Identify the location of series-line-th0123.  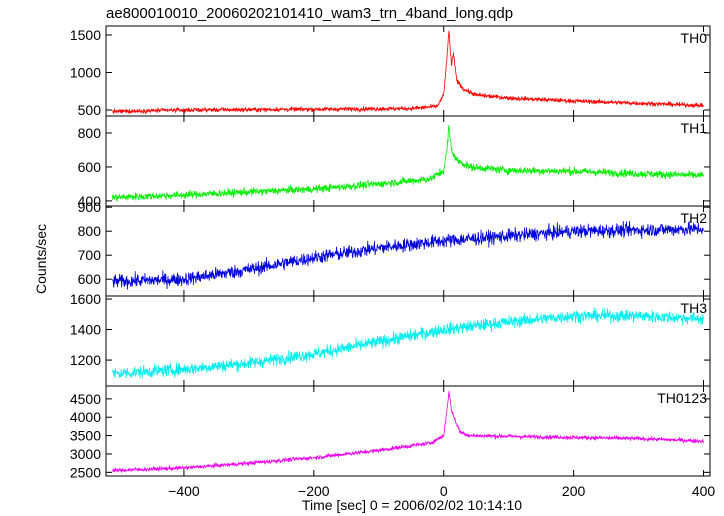
(408, 432).